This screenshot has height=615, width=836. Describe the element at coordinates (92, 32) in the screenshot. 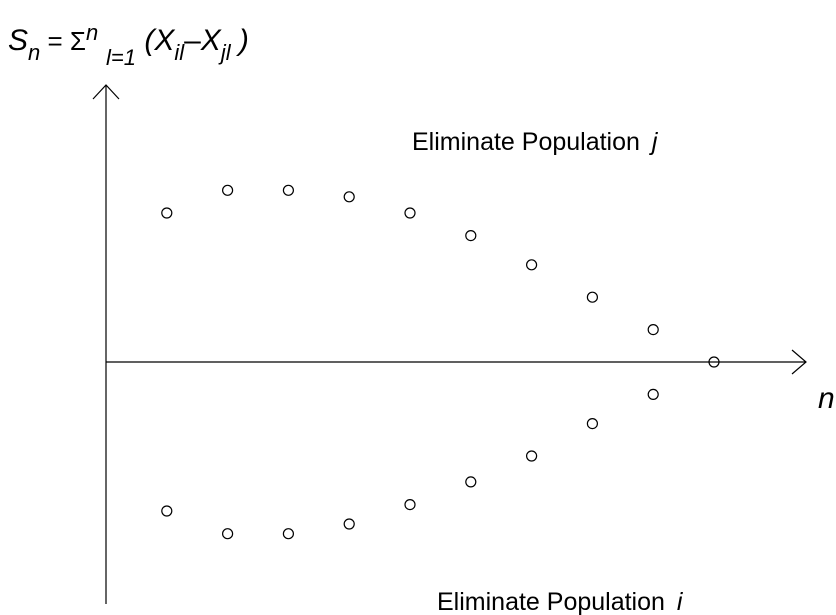

I see `formula-sum-upper: n` at that location.